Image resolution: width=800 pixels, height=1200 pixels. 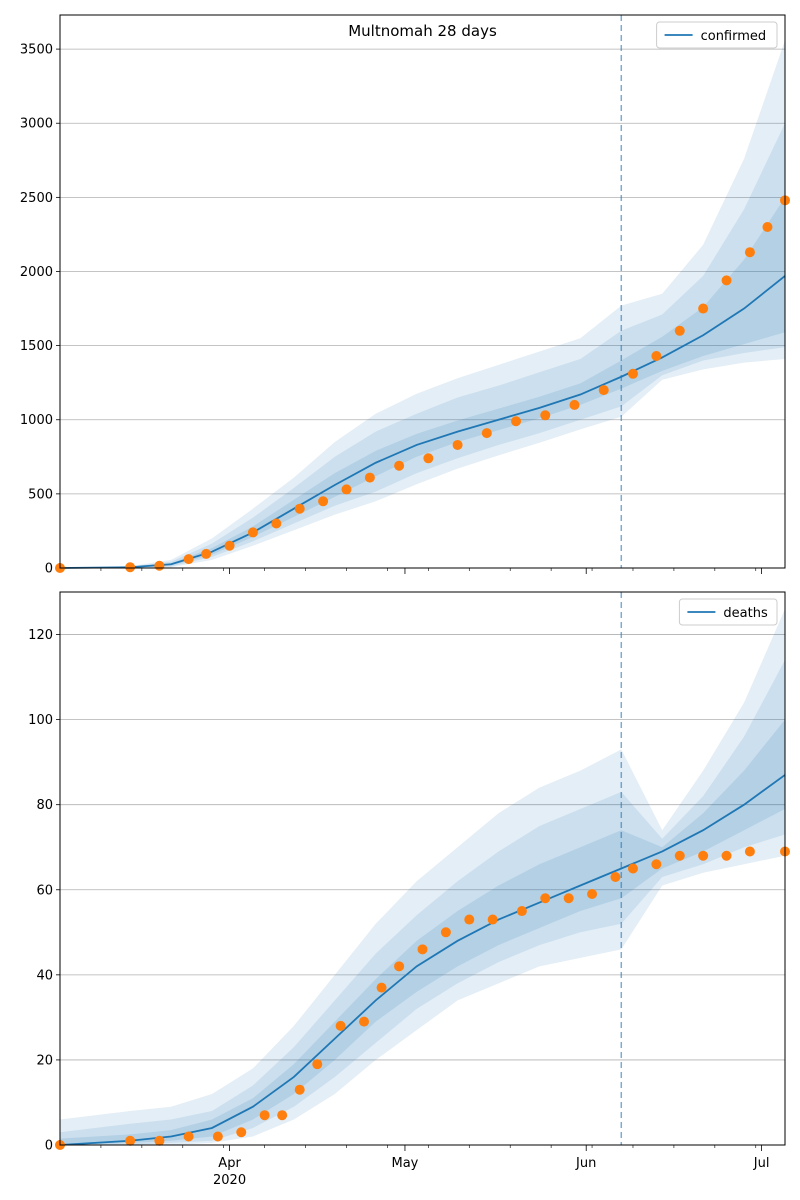 What do you see at coordinates (36, 198) in the screenshot?
I see `y-tick-label: 2500` at bounding box center [36, 198].